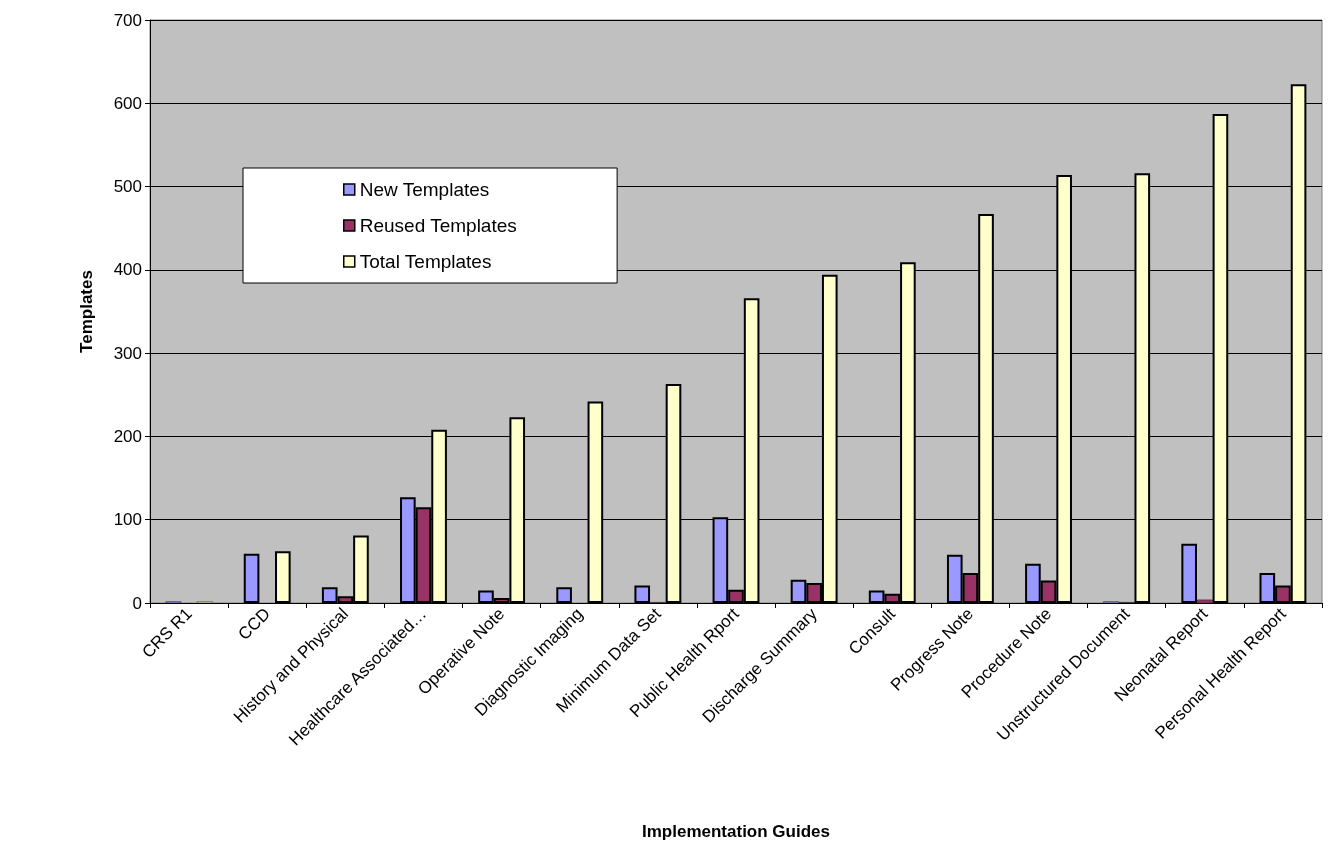  I want to click on y-tick-label: 0, so click(137, 603).